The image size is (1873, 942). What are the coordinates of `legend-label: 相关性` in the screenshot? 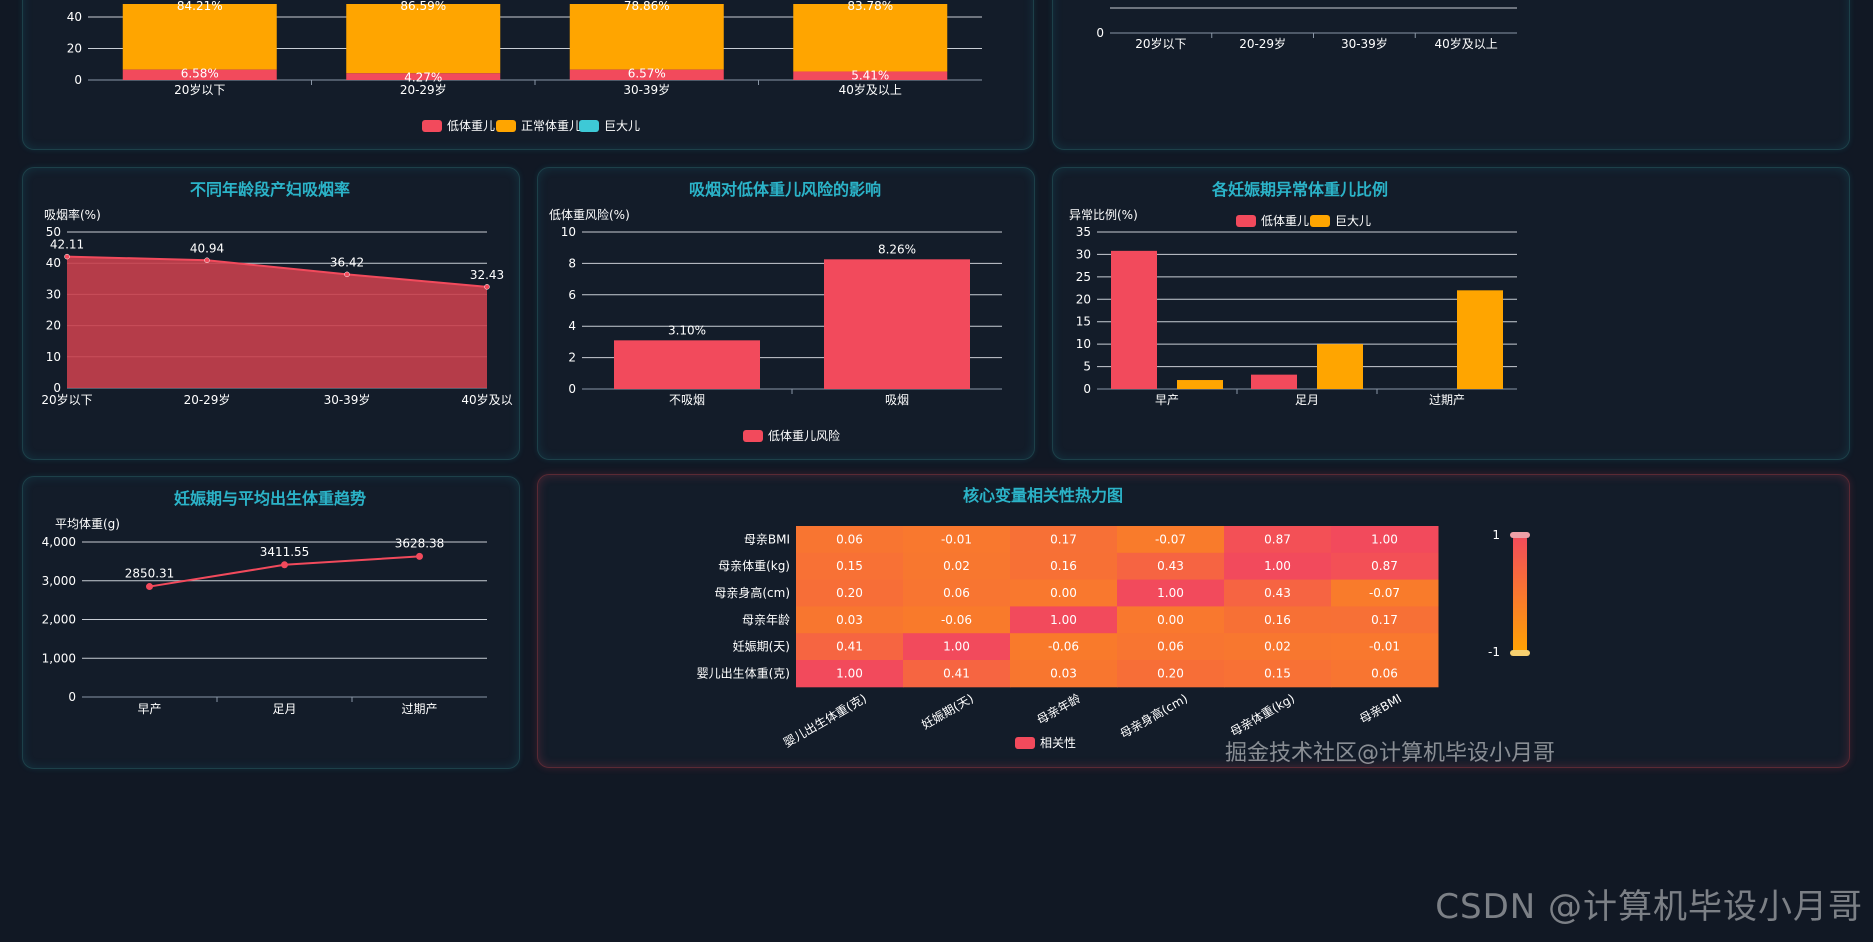 It's located at (1058, 743).